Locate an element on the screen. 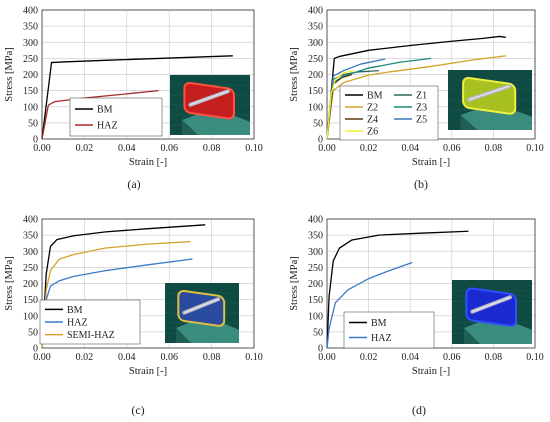 Image resolution: width=550 pixels, height=422 pixels. series-line-semi-haz is located at coordinates (116, 294).